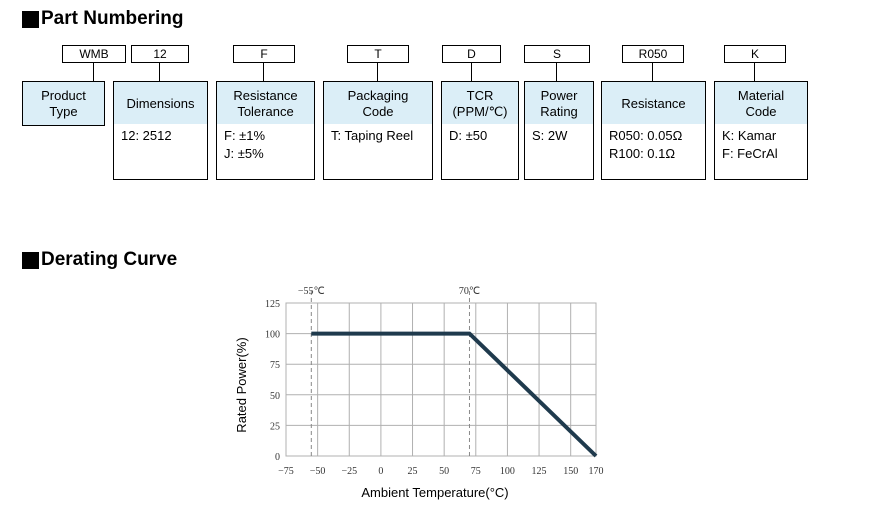 This screenshot has width=877, height=527. What do you see at coordinates (146, 135) in the screenshot?
I see `field-value: 12: 2512` at bounding box center [146, 135].